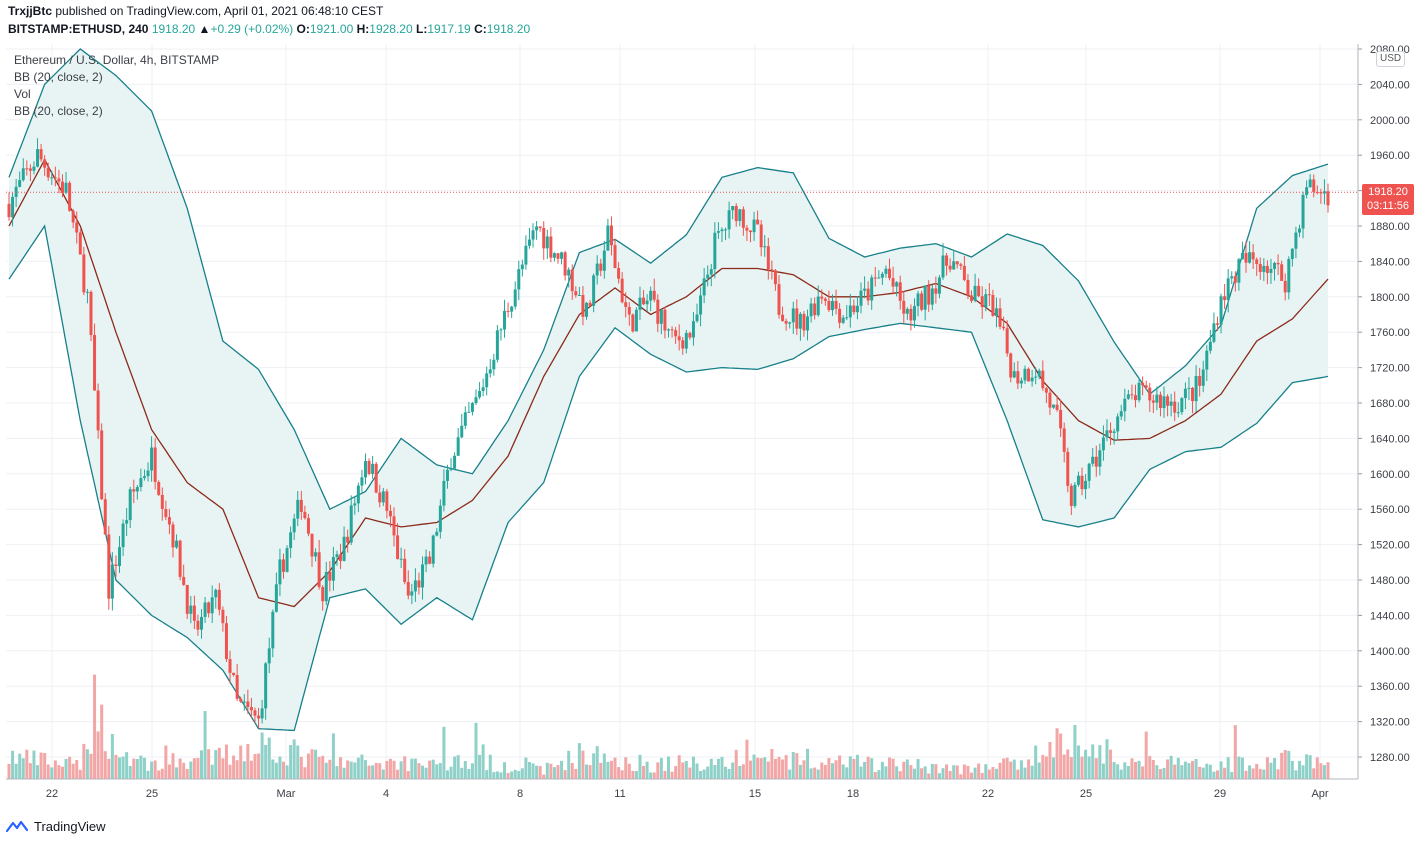 The image size is (1428, 844). I want to click on x-tick-label: Apr, so click(1319, 794).